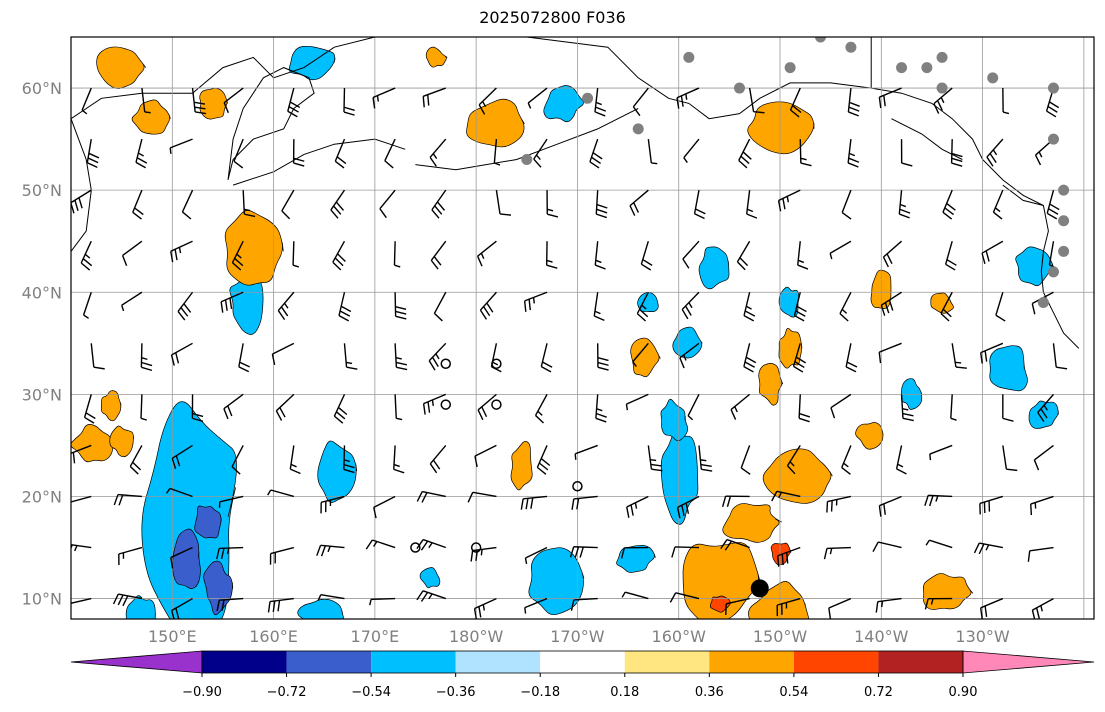 The height and width of the screenshot is (712, 1105). I want to click on calm-wind-circle, so click(415, 547).